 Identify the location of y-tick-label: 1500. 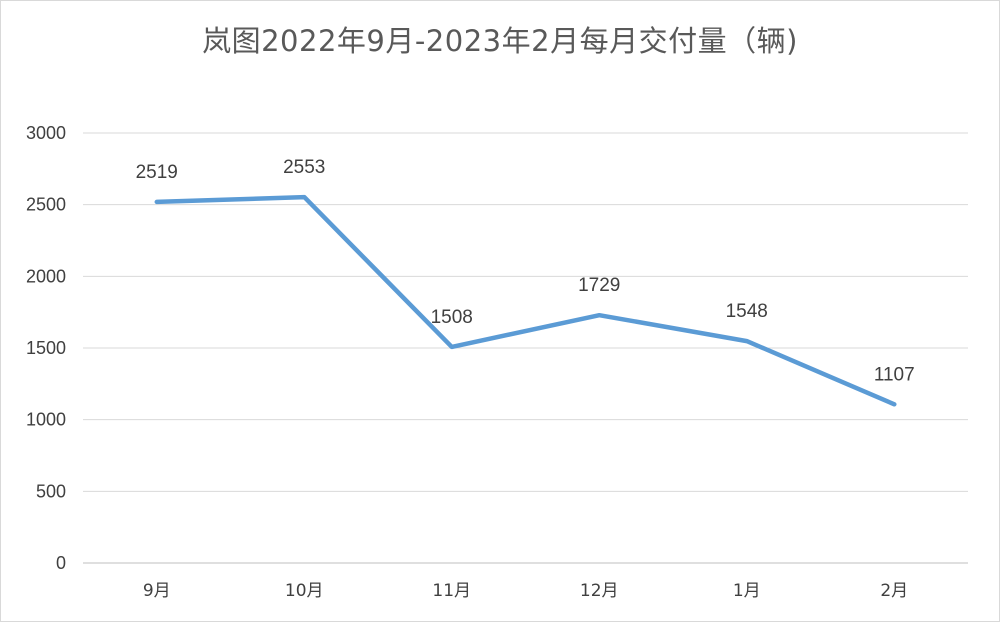
(46, 348).